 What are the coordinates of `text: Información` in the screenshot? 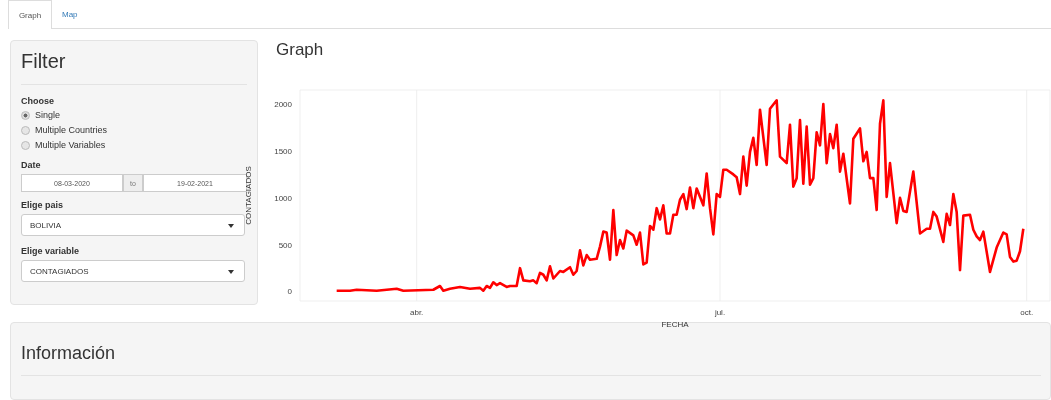 It's located at (68, 353).